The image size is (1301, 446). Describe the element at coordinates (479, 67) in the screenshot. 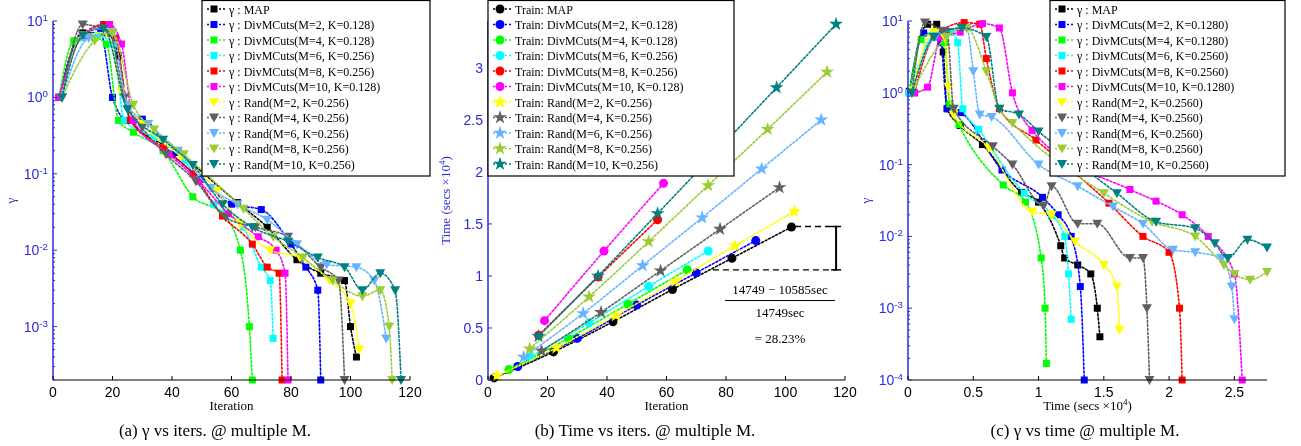

I see `y-tick-label: 3` at that location.